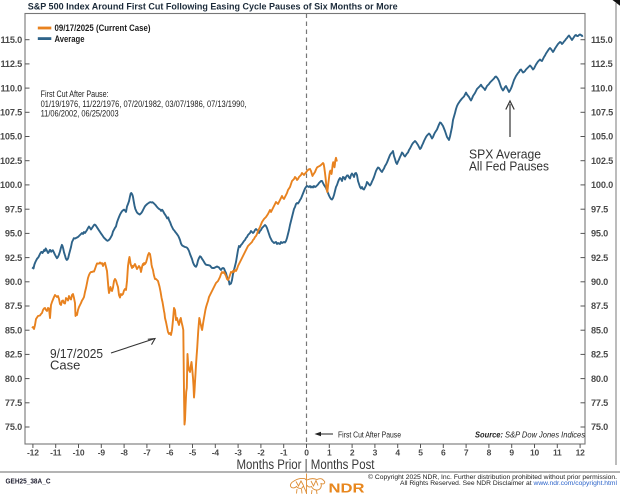  I want to click on svg-text: -6, so click(170, 453).